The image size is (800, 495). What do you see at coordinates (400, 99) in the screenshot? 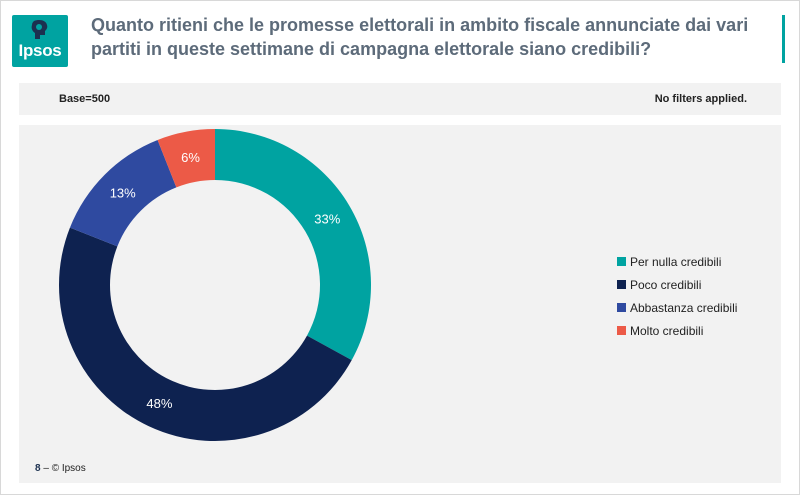
I see `info-bar: Base=500 No filters applied.` at bounding box center [400, 99].